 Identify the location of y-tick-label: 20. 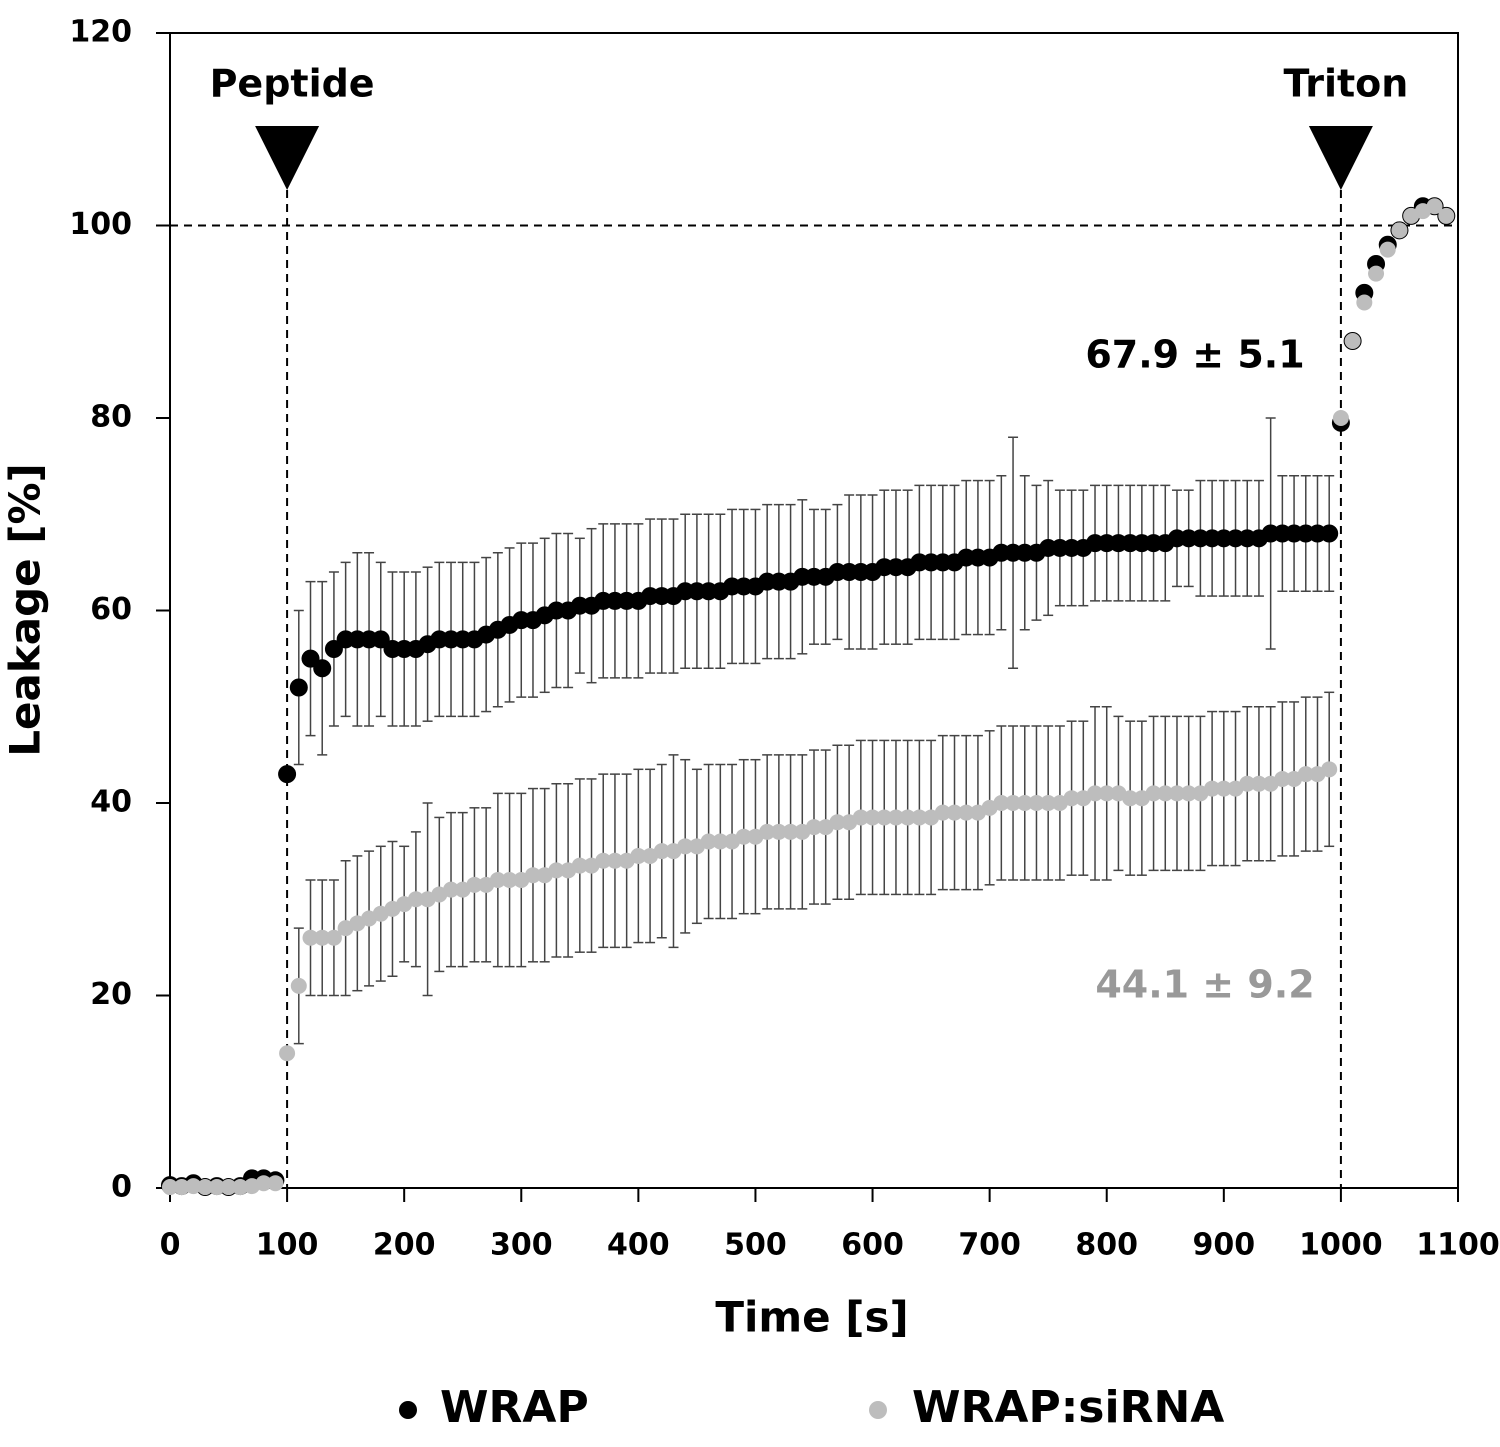
(111, 994).